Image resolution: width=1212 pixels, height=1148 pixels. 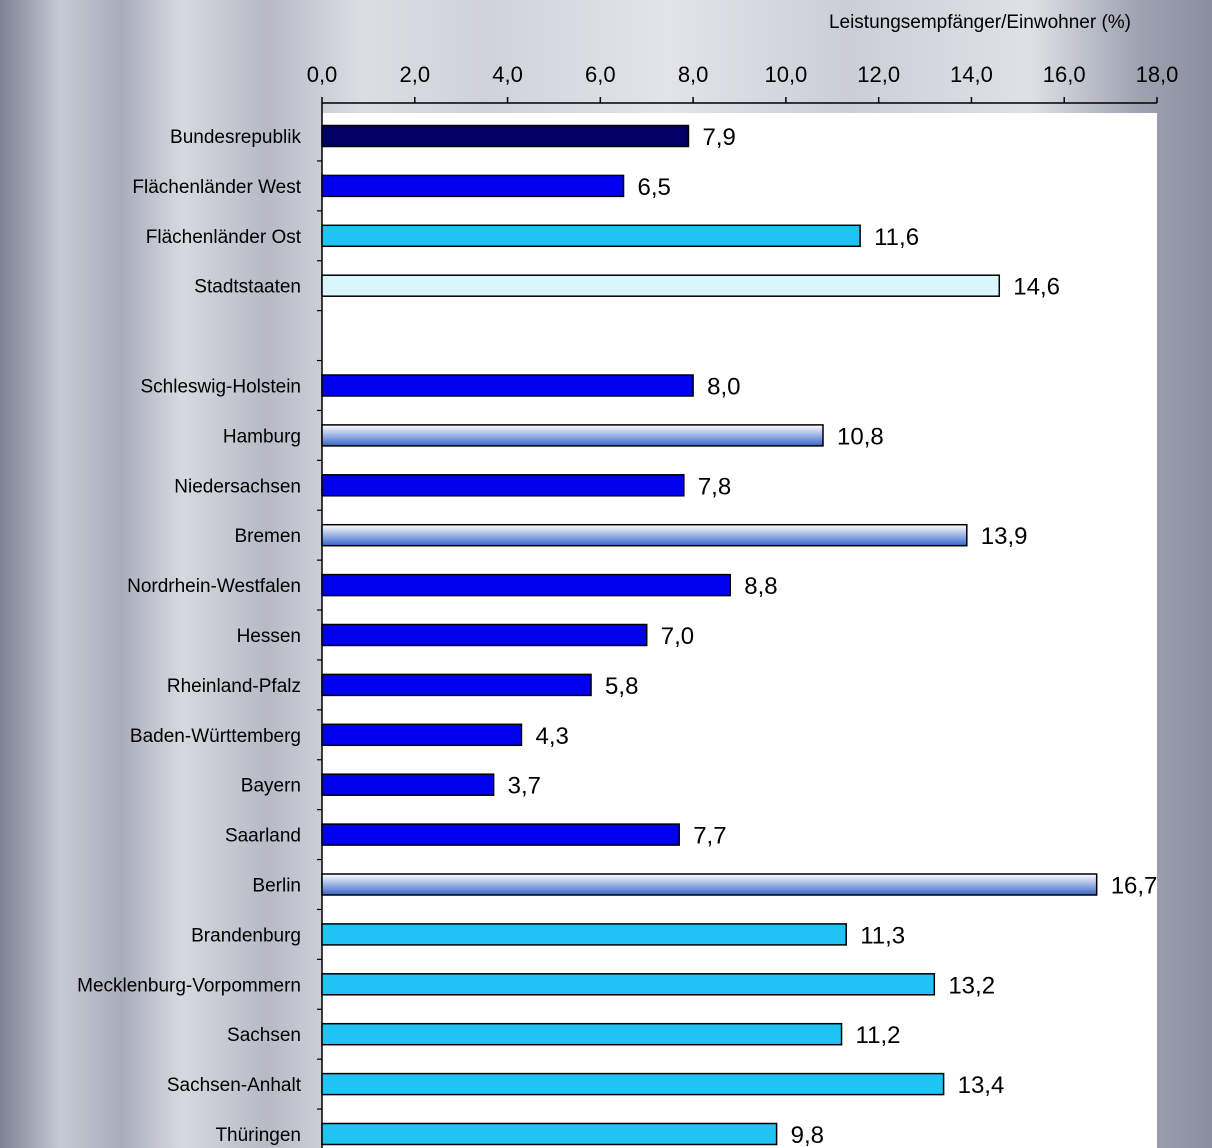 What do you see at coordinates (1036, 287) in the screenshot?
I see `value-label: 14,6` at bounding box center [1036, 287].